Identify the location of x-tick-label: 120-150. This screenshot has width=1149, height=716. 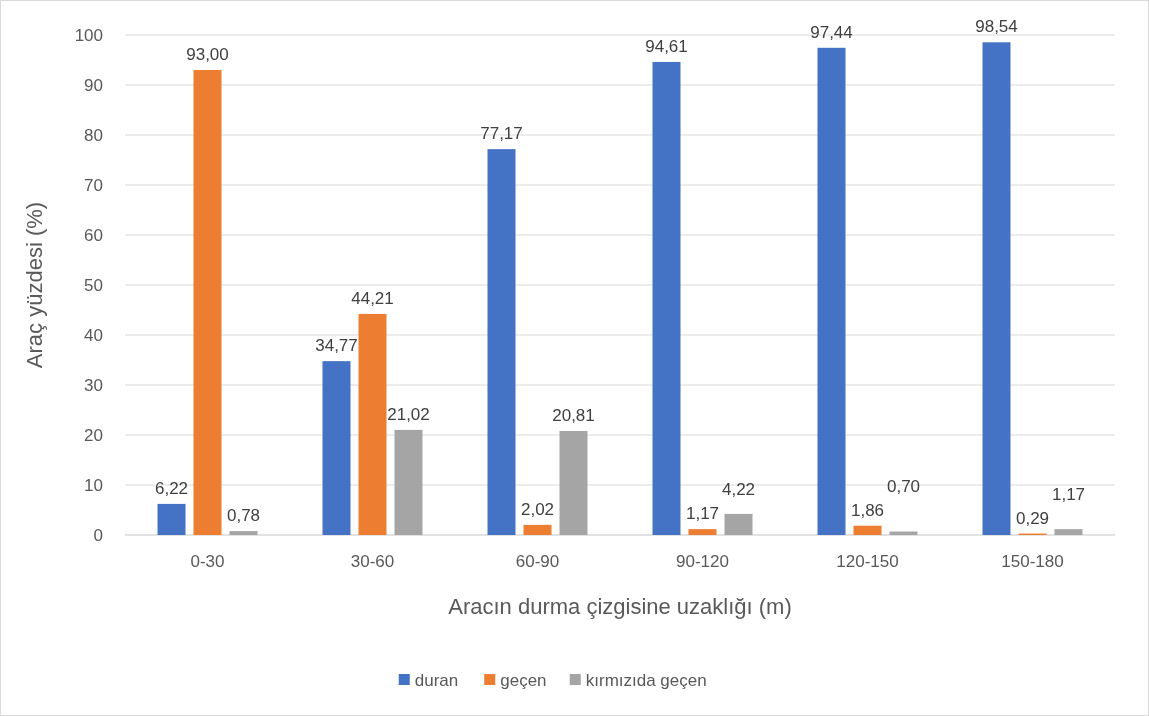
(867, 561).